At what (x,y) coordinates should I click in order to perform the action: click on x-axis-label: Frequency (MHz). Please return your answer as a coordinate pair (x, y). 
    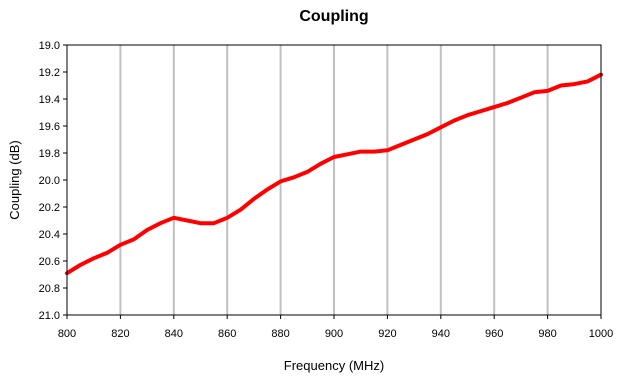
    Looking at the image, I should click on (334, 365).